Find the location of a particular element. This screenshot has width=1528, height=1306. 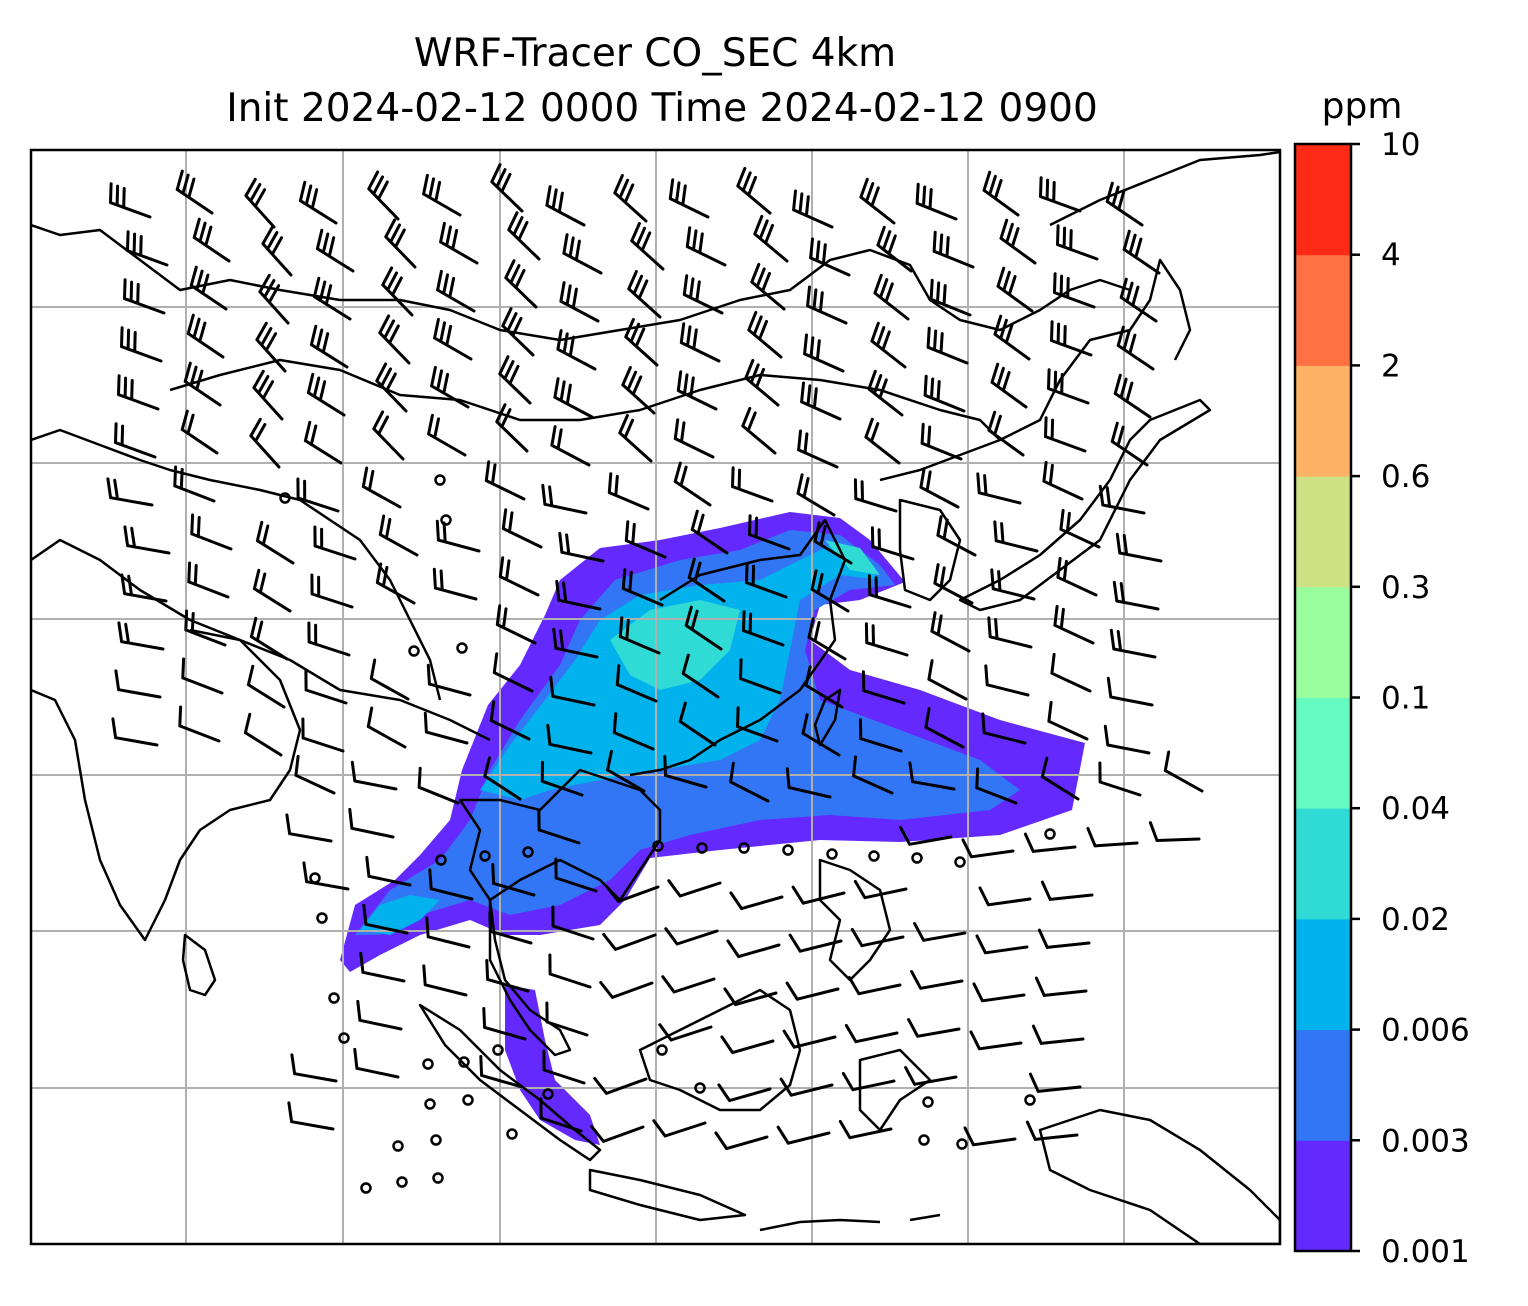

coast-malay-peninsula is located at coordinates (530, 977).